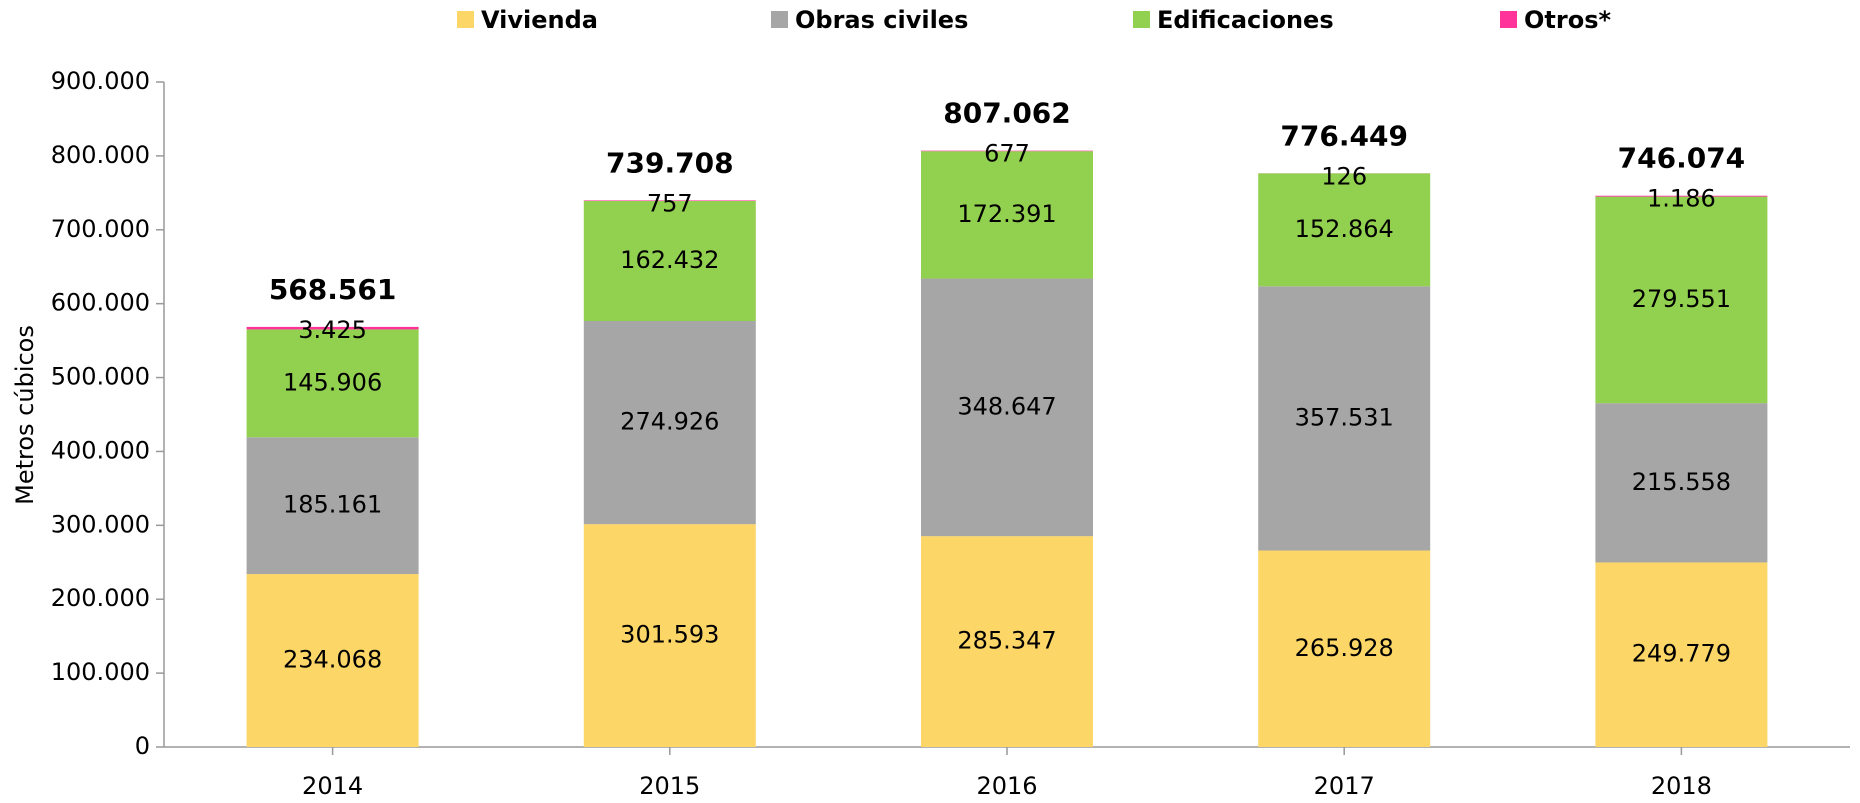  What do you see at coordinates (1681, 786) in the screenshot?
I see `x-tick-label: 2018` at bounding box center [1681, 786].